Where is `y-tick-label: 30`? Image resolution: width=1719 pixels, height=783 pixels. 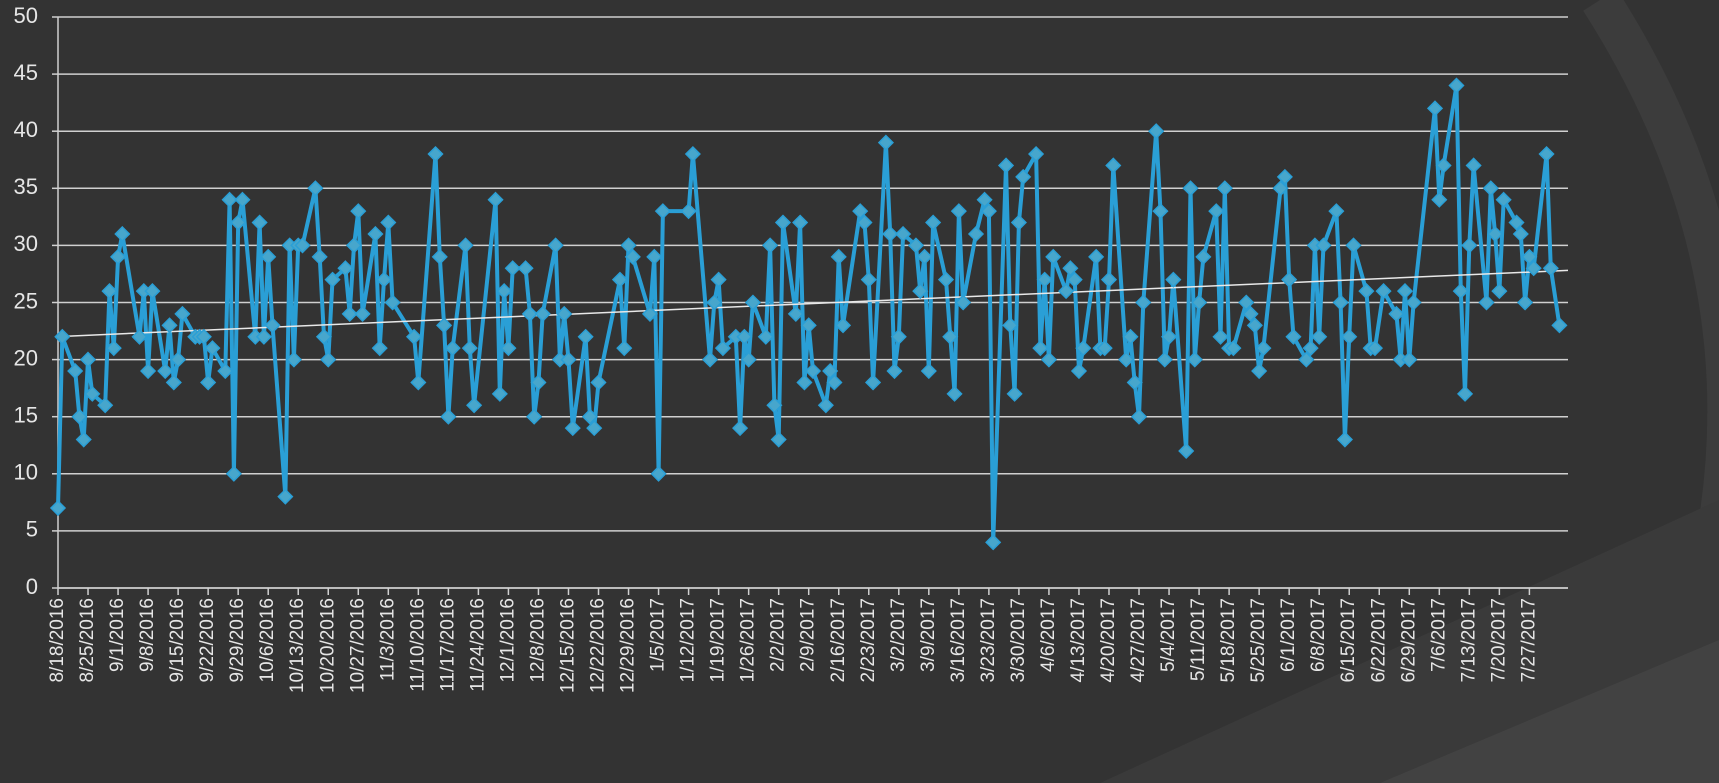
y-tick-label: 30 is located at coordinates (26, 243).